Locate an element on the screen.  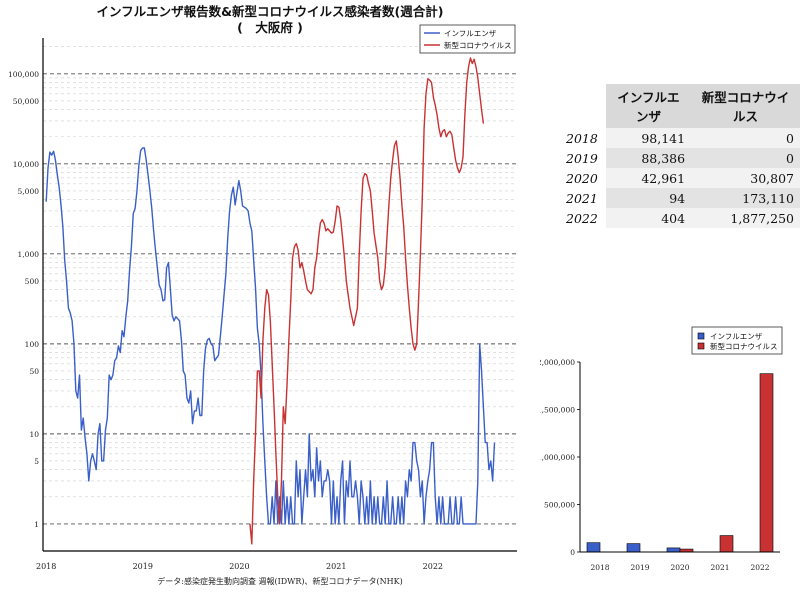
bar-legend-label-covid: 新型コロナウイルス is located at coordinates (744, 346).